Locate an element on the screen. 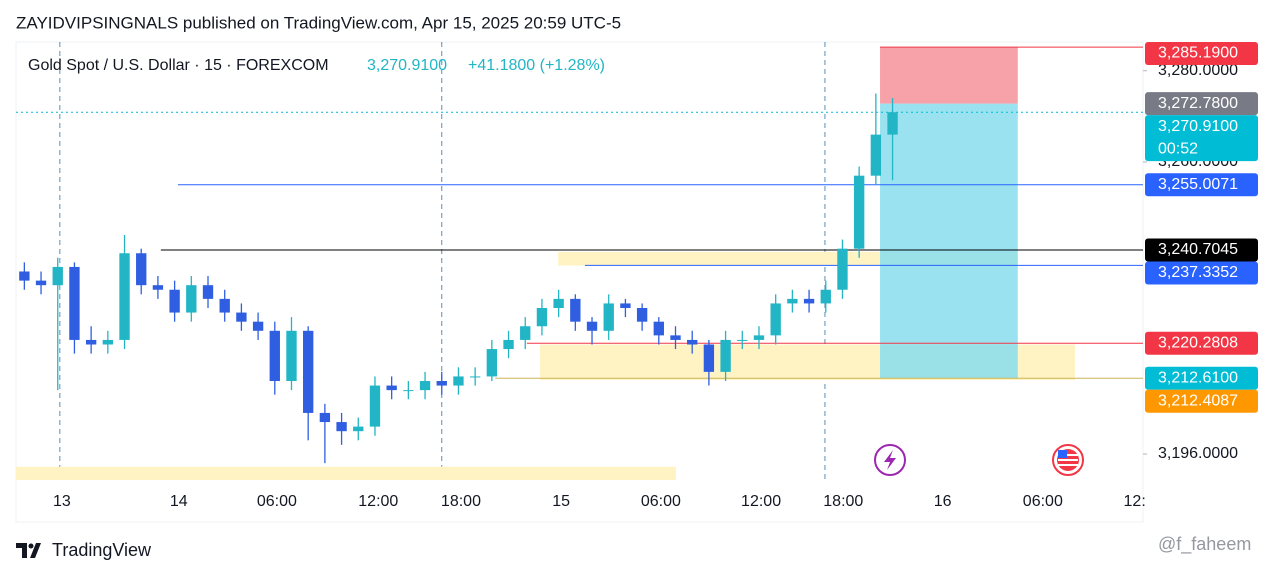  y-tick-label: 3,196.0000 is located at coordinates (1198, 453).